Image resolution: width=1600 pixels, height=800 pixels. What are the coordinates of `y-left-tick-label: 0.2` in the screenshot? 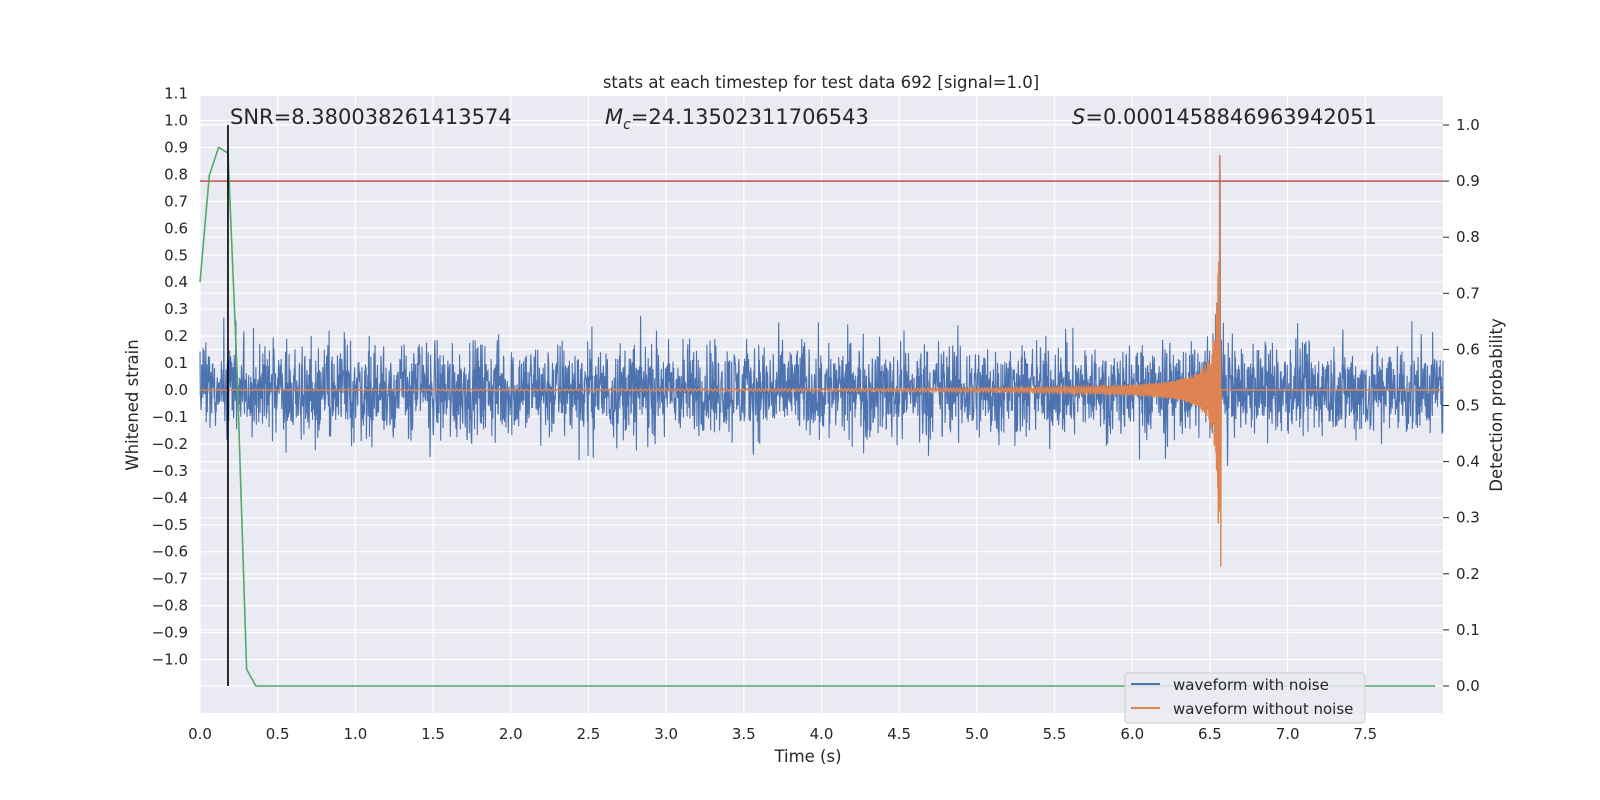 It's located at (176, 336).